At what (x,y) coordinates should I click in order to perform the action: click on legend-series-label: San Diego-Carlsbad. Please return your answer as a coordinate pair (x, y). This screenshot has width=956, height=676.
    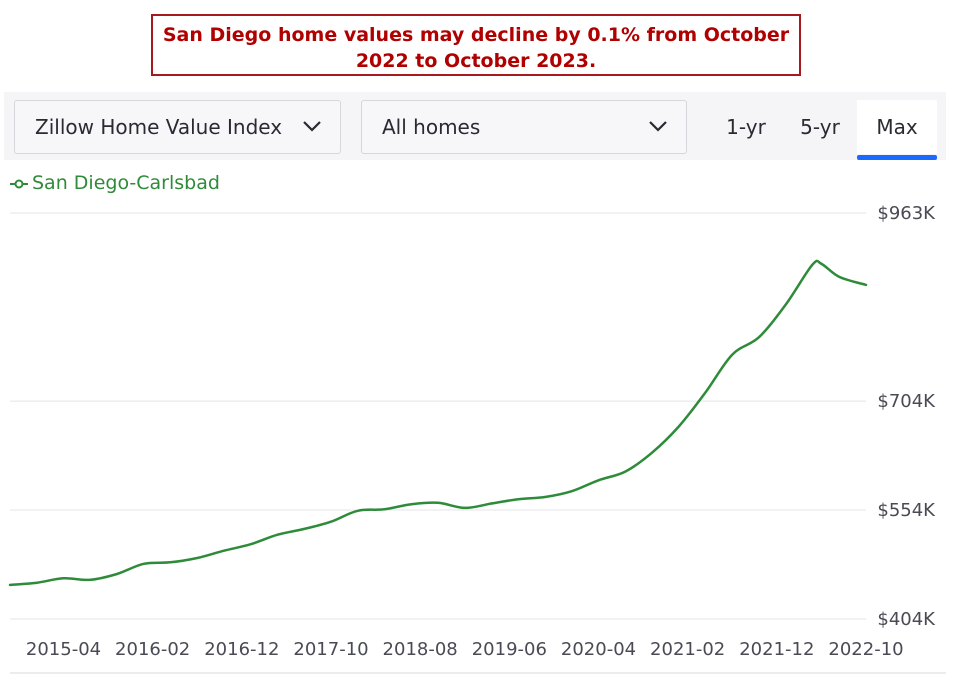
    Looking at the image, I should click on (126, 183).